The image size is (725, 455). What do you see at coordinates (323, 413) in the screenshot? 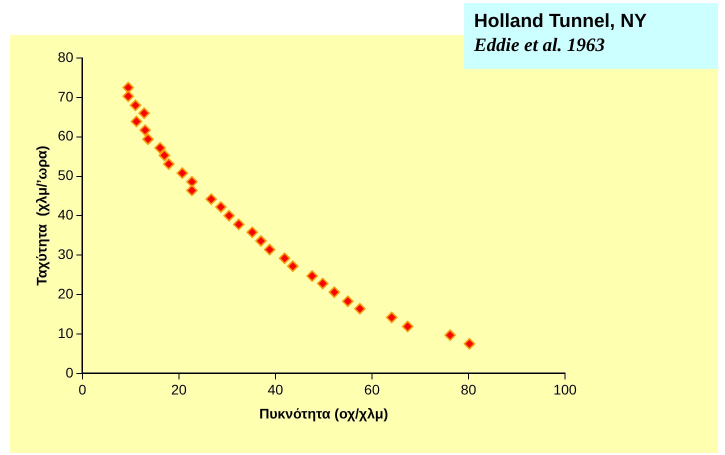
I see `x-axis-title: Πυκνότητα (οχ/χλμ)` at bounding box center [323, 413].